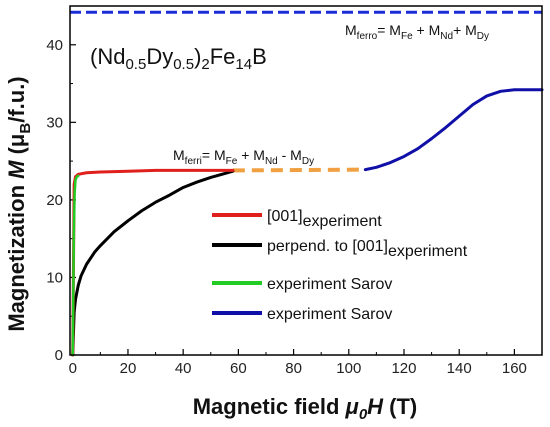  Describe the element at coordinates (16, 147) in the screenshot. I see `y-axis-title-open: (μ` at that location.